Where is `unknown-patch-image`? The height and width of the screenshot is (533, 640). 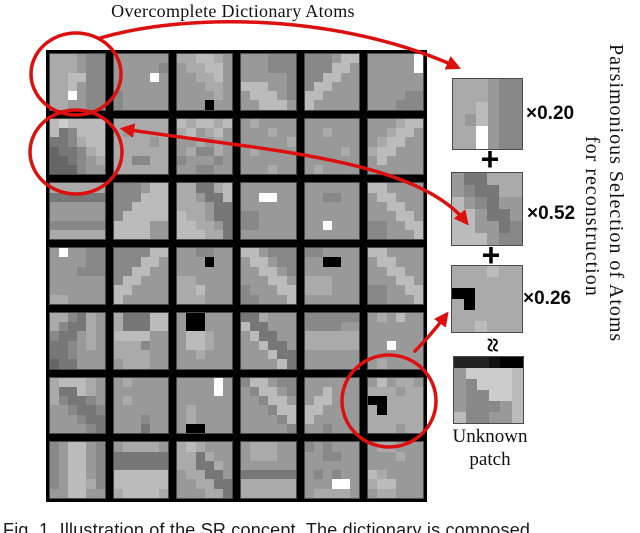 unknown-patch-image is located at coordinates (488, 390).